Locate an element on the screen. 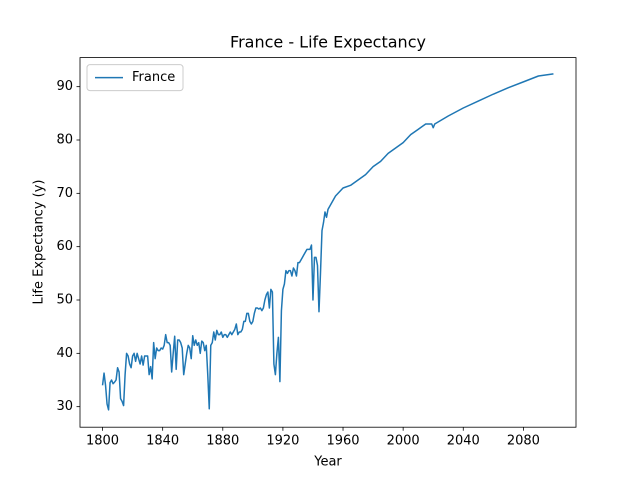 The height and width of the screenshot is (480, 640). x-axis-label: Year is located at coordinates (327, 462).